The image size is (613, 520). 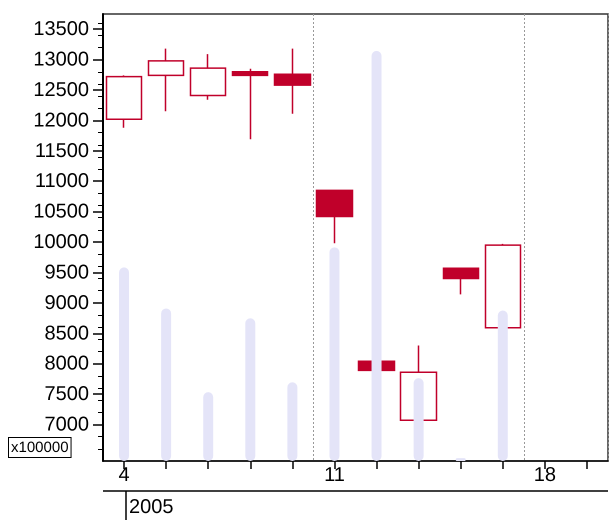 I want to click on y-tick-label: 12500, so click(x=61, y=90).